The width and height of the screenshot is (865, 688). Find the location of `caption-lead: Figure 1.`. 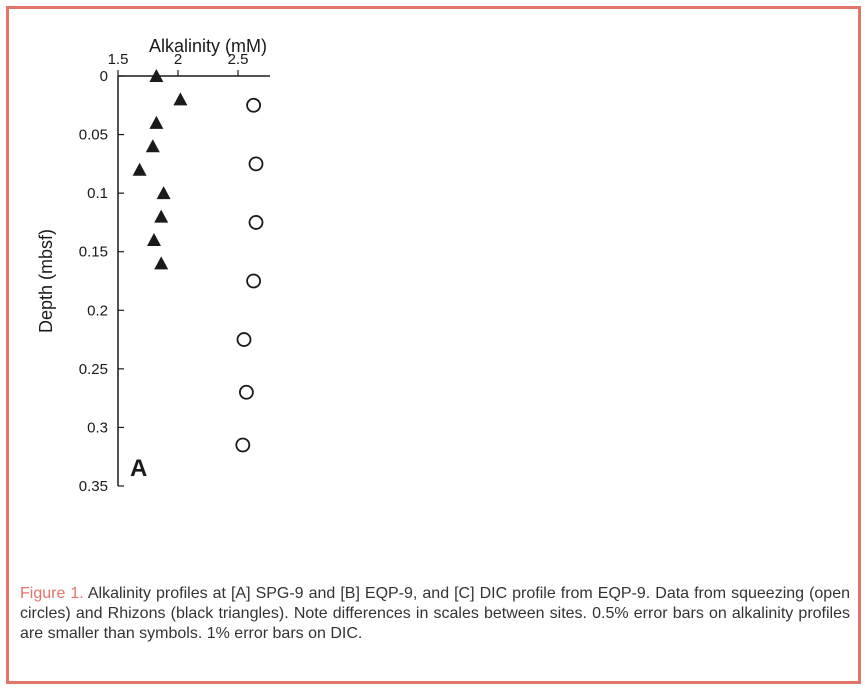

caption-lead: Figure 1. is located at coordinates (52, 593).